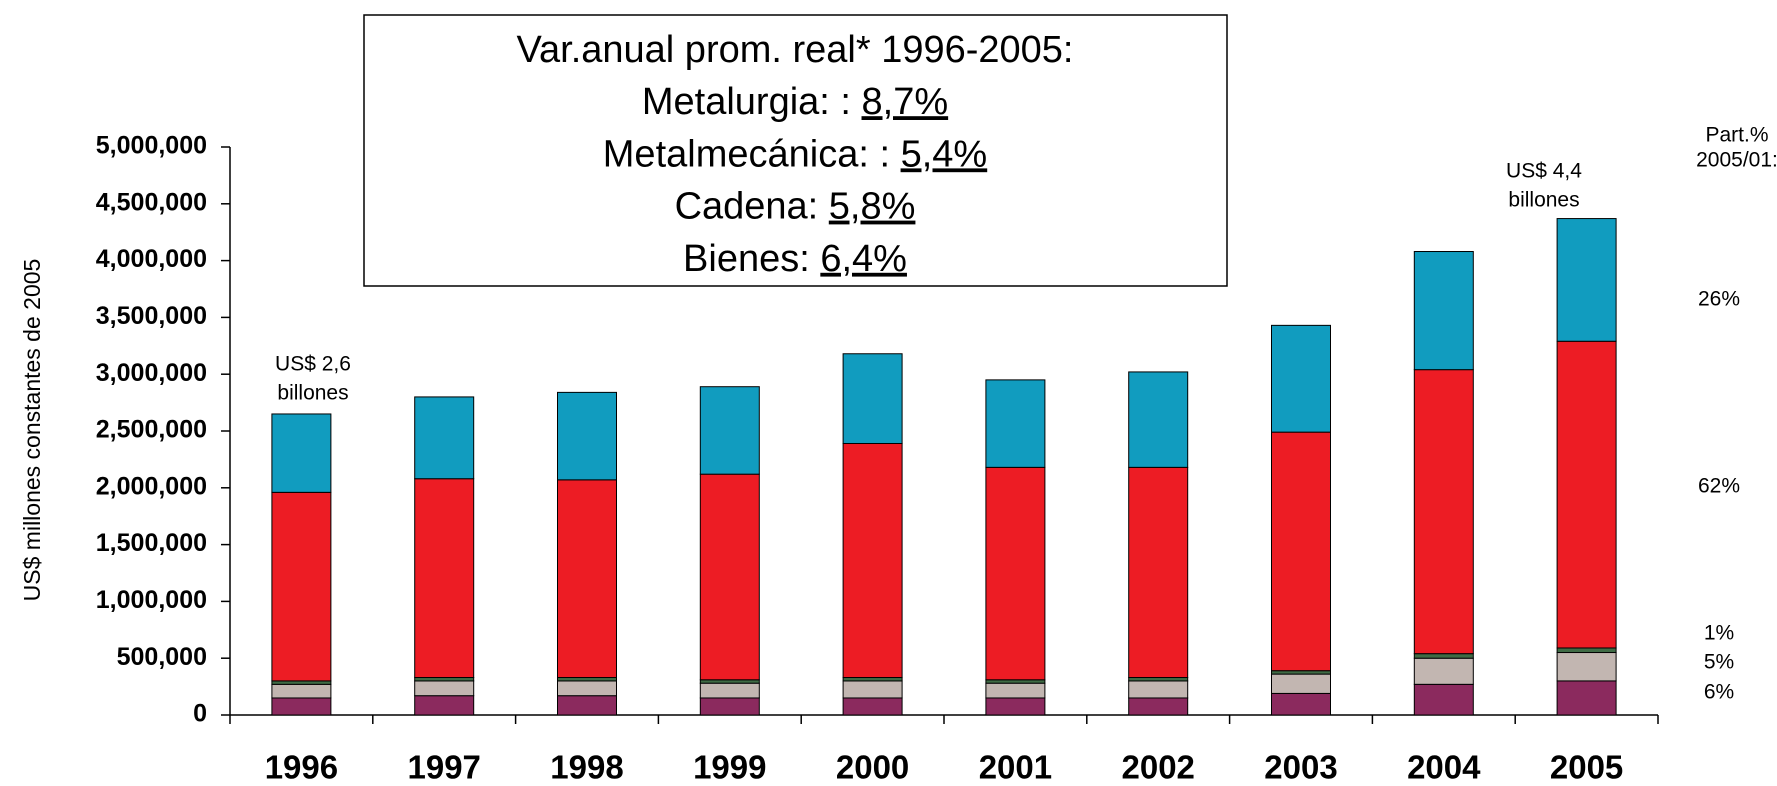 This screenshot has height=786, width=1777. I want to click on box-line: Bienes: 6,4%, so click(795, 259).